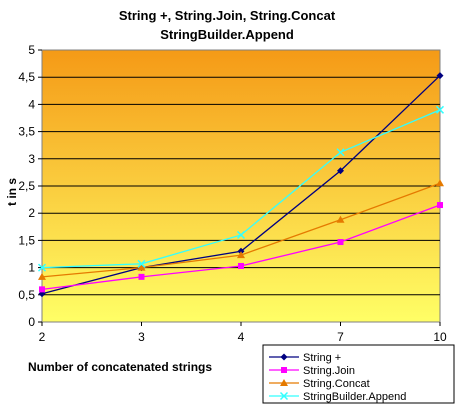 The width and height of the screenshot is (459, 408). Describe the element at coordinates (42, 337) in the screenshot. I see `x-tick-label: 2` at that location.